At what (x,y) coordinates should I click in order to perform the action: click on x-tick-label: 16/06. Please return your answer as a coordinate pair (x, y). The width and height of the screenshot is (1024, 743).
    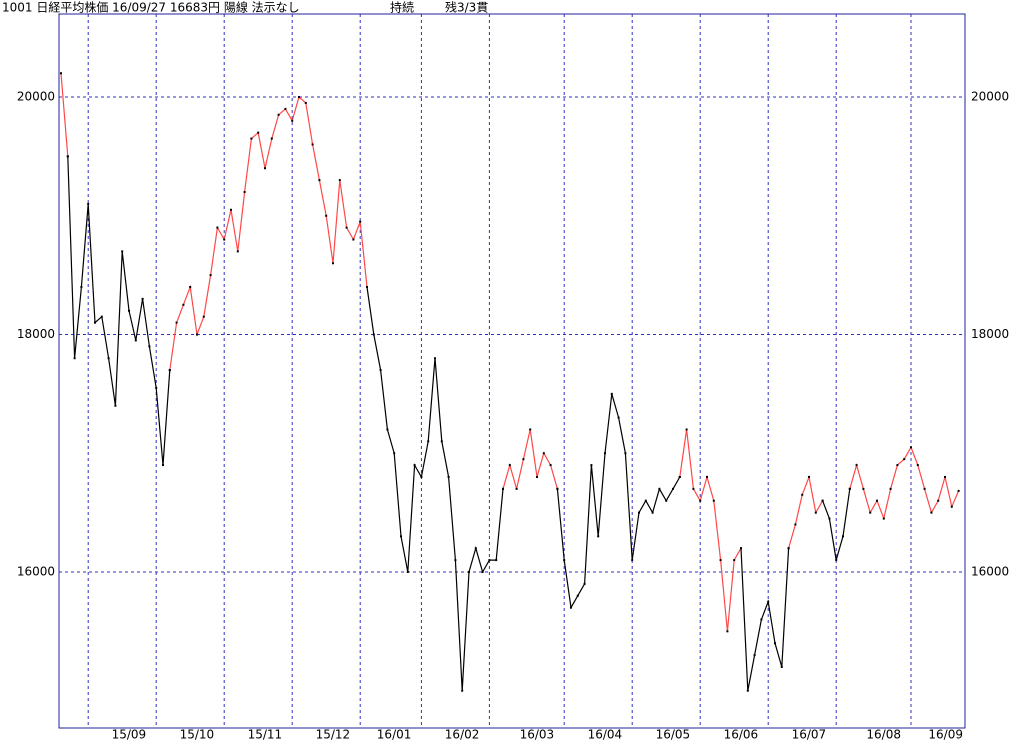
    Looking at the image, I should click on (741, 735).